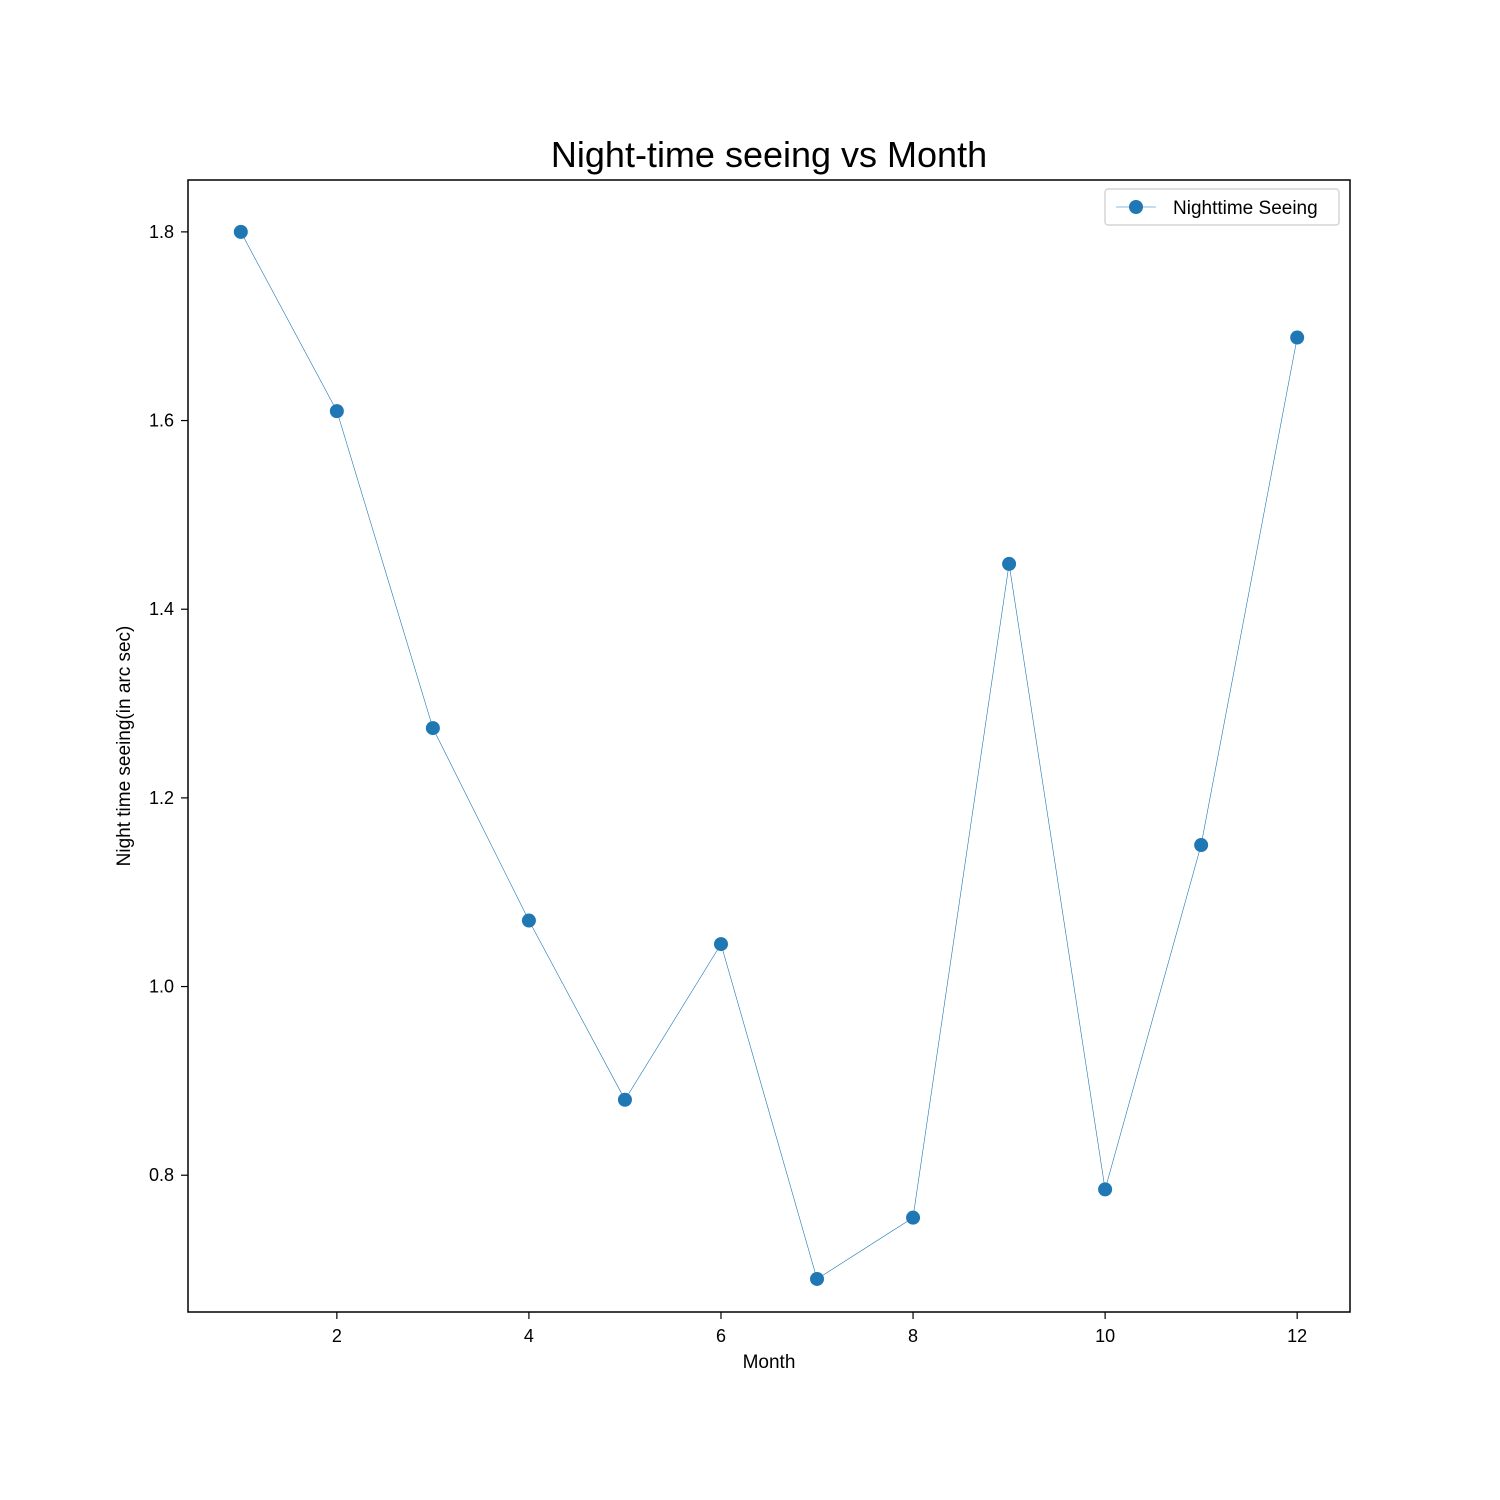 The height and width of the screenshot is (1500, 1500). I want to click on legend: Nighttime Seeing, so click(1222, 207).